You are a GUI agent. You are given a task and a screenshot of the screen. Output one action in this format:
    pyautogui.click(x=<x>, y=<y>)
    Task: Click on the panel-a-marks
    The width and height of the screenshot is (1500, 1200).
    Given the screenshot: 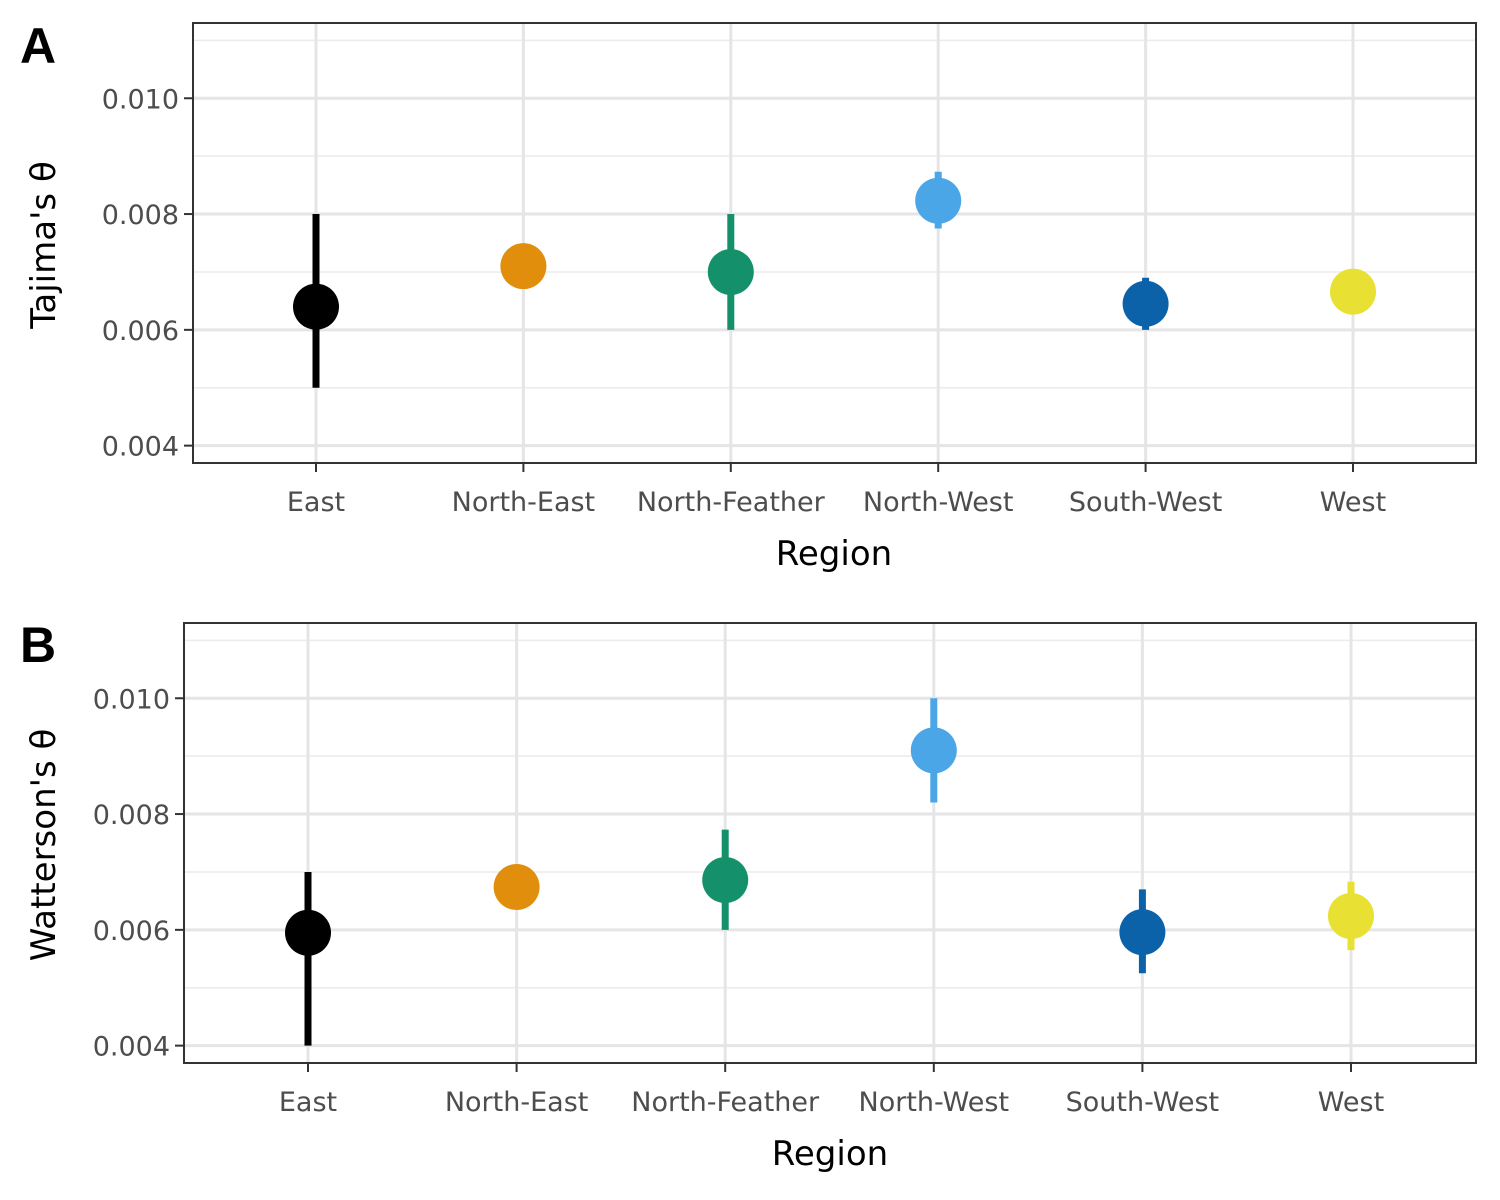 What is the action you would take?
    pyautogui.click(x=834, y=279)
    